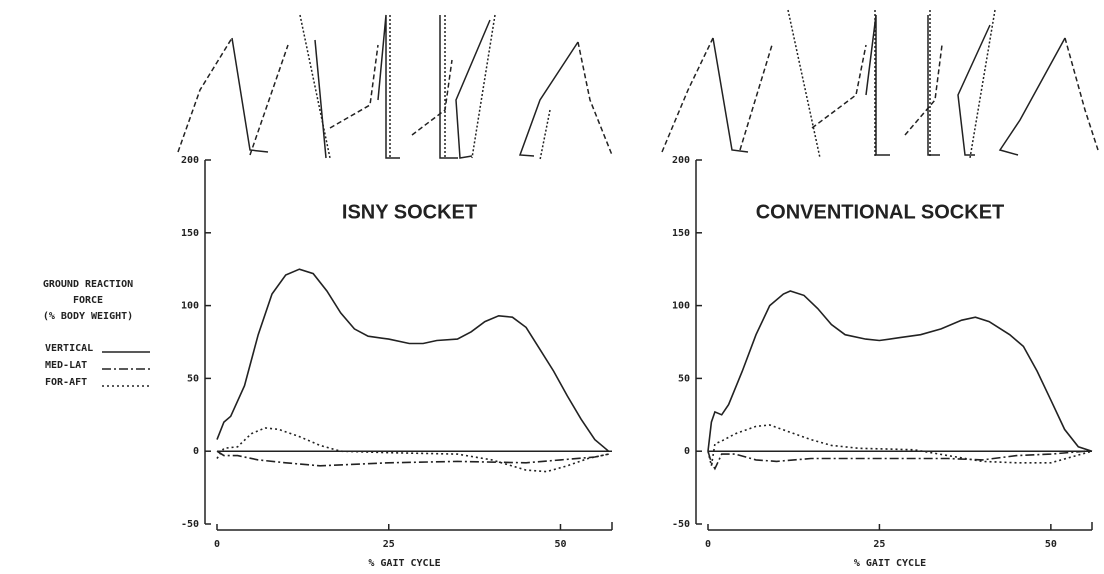  Describe the element at coordinates (88, 300) in the screenshot. I see `legend-title: FORCE` at that location.